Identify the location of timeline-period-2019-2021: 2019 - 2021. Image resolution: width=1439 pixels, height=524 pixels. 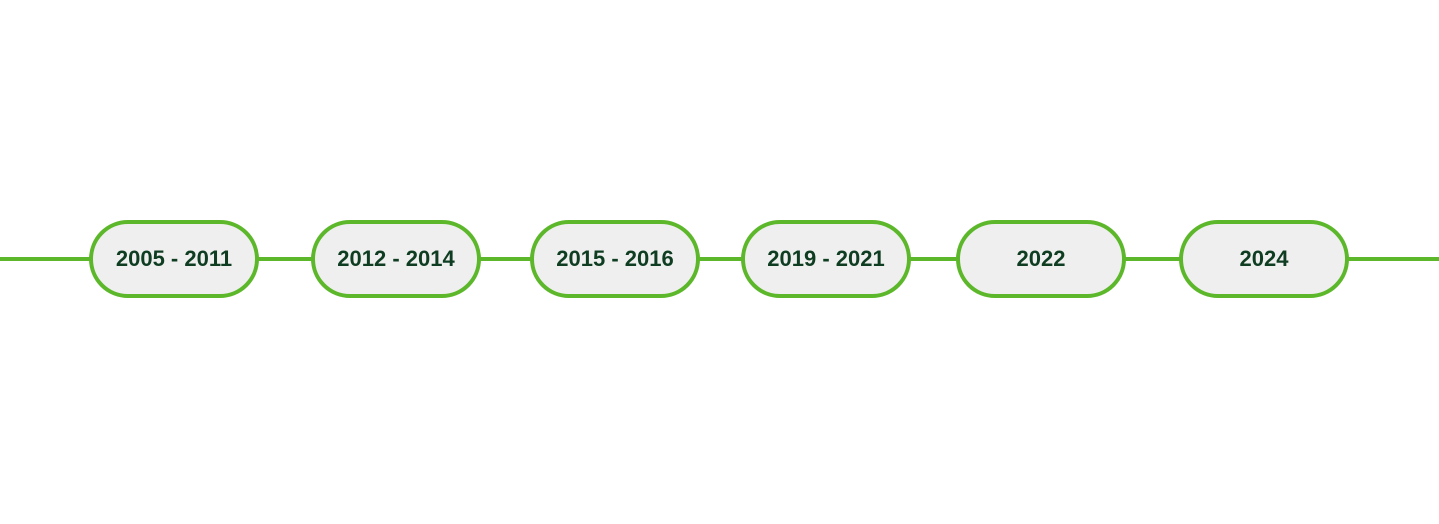
(826, 259).